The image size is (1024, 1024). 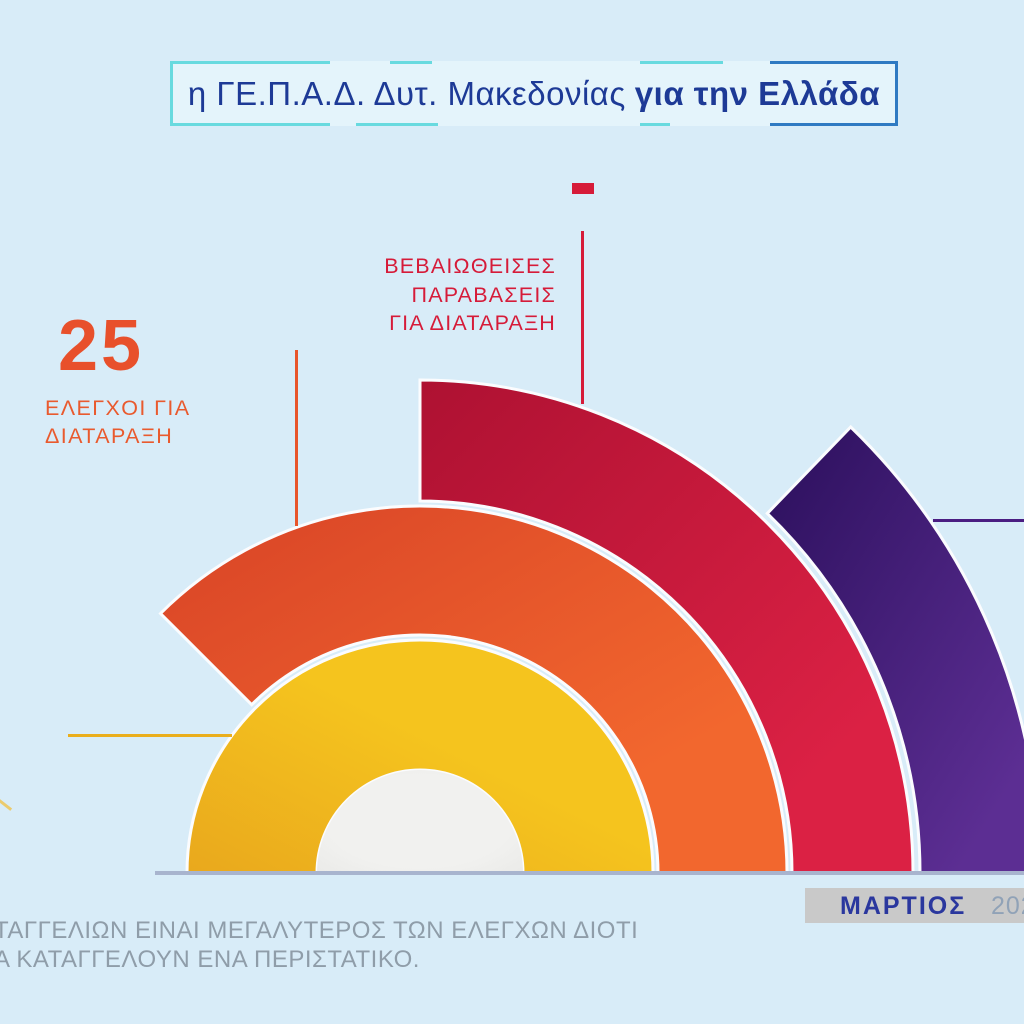 I want to click on date-month: ΜΑΡΤΙΟΣ, so click(x=903, y=906).